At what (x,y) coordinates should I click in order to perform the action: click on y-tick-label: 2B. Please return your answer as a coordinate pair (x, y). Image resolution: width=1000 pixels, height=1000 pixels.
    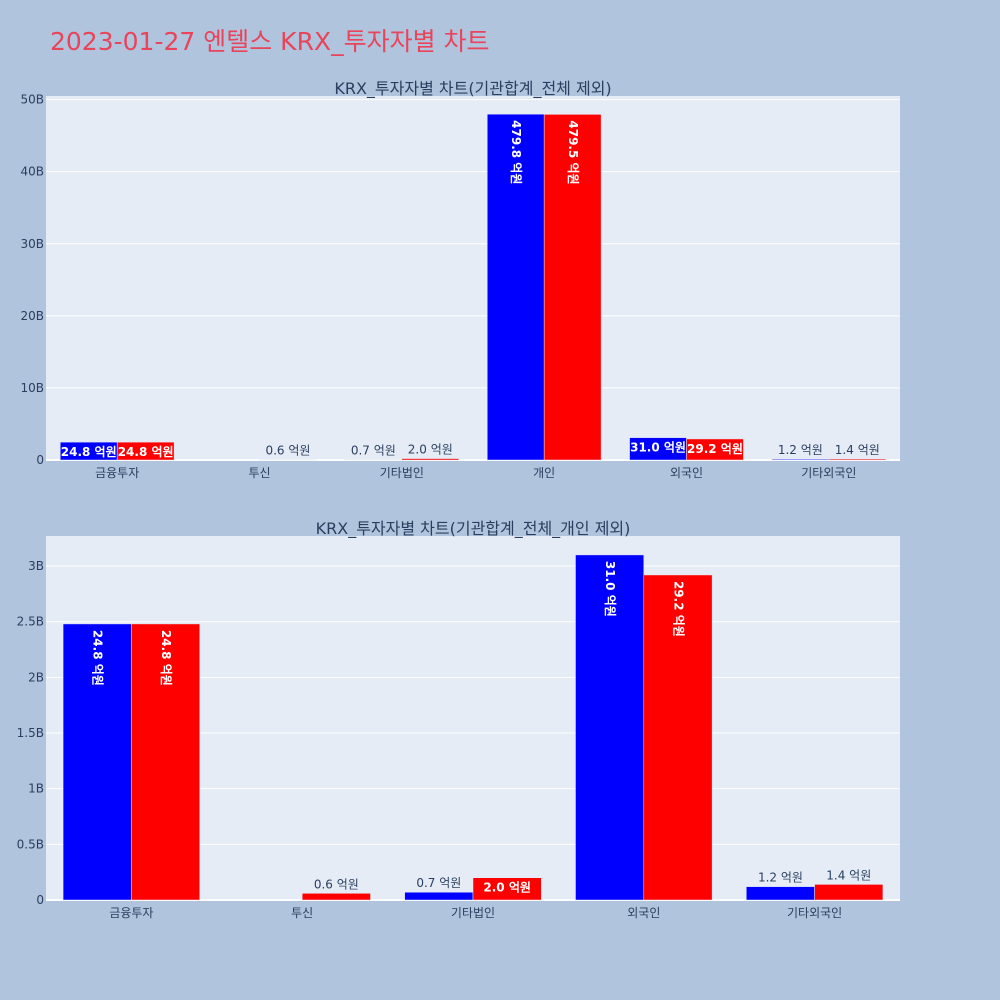
    Looking at the image, I should click on (36, 677).